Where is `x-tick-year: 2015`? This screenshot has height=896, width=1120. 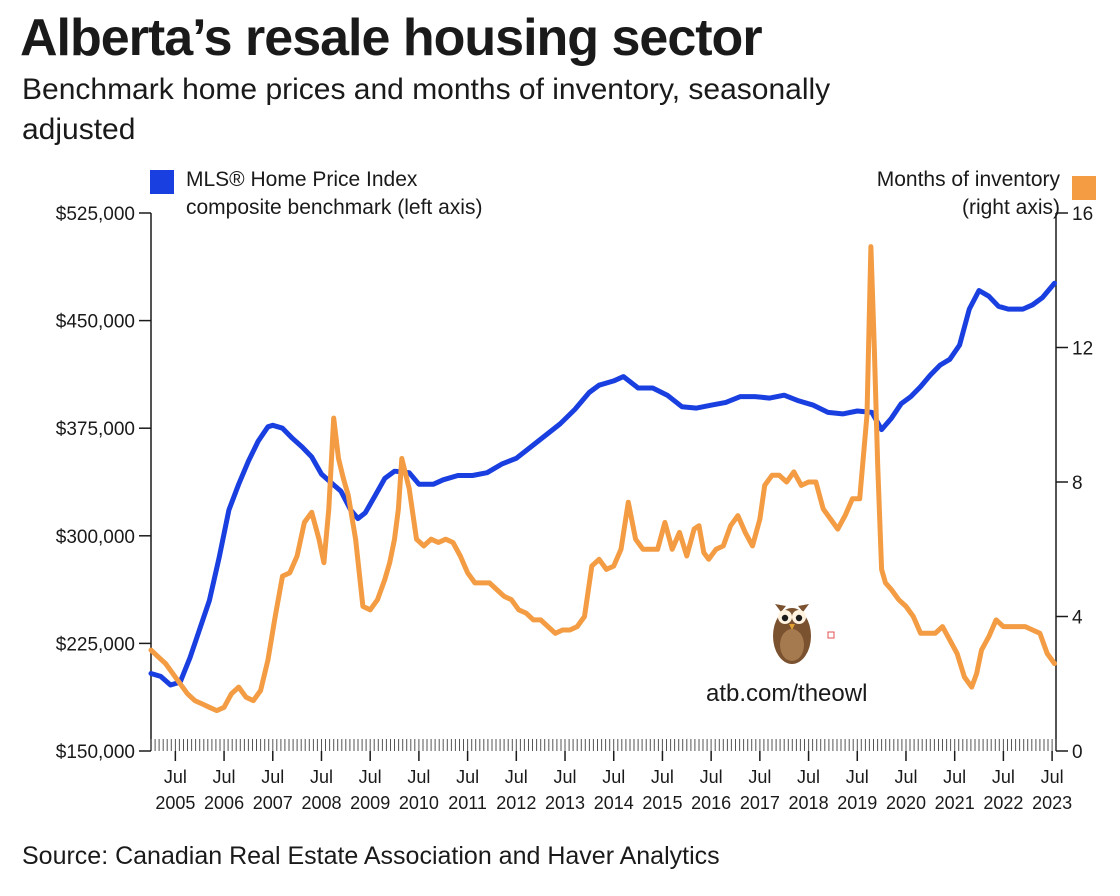 x-tick-year: 2015 is located at coordinates (662, 803).